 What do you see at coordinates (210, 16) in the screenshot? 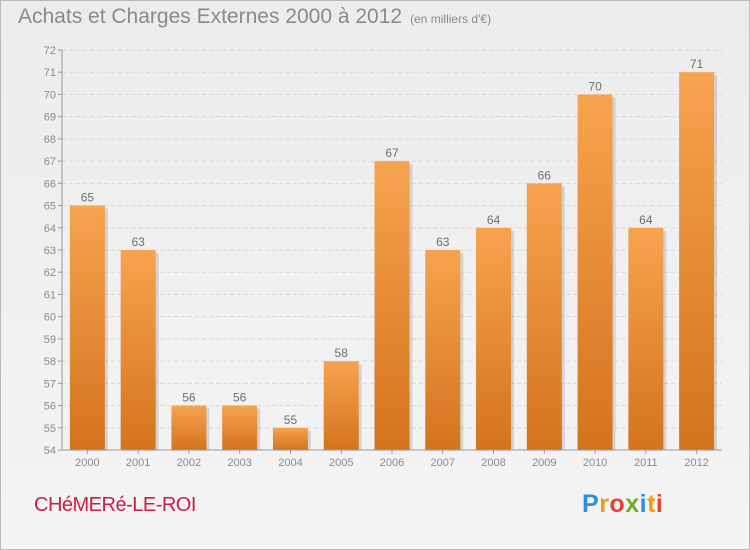
I see `title-text: Achats et Charges Externes 2000 à 2012` at bounding box center [210, 16].